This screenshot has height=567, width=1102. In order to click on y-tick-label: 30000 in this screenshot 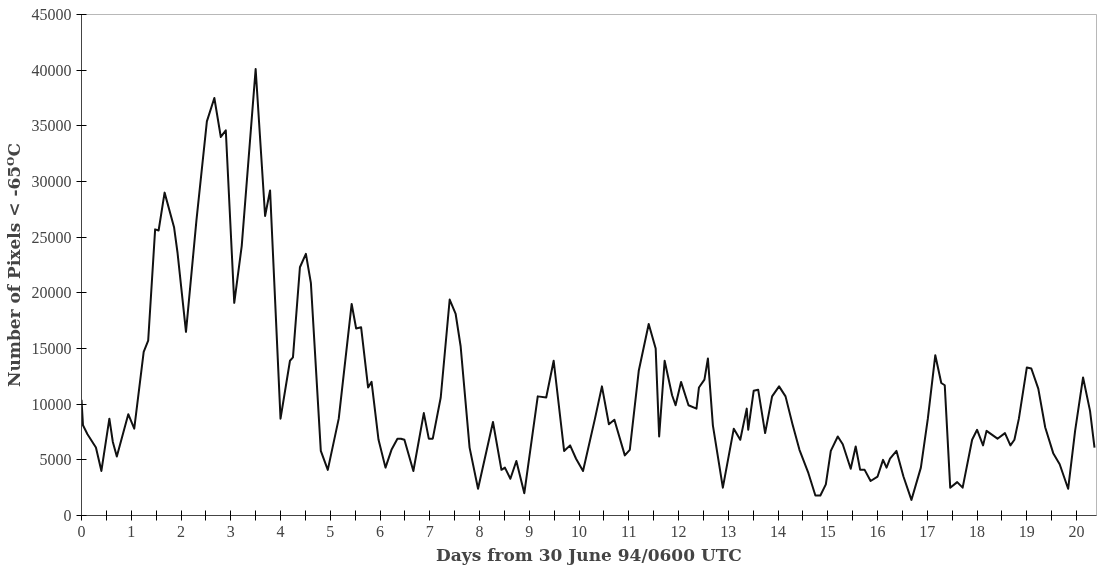, I will do `click(51, 181)`.